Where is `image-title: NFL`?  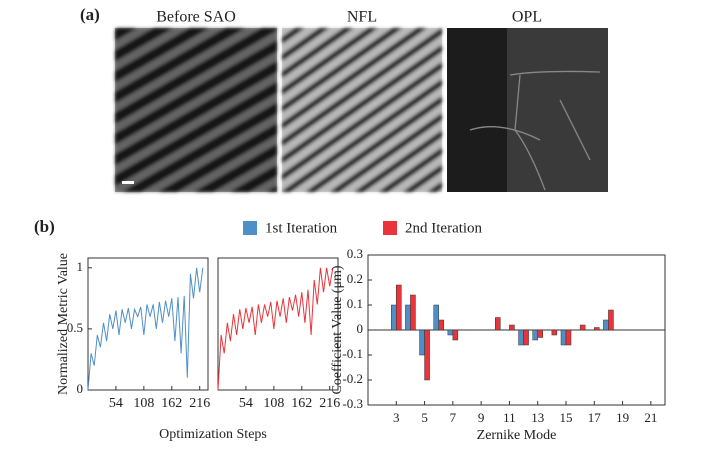
image-title: NFL is located at coordinates (362, 17).